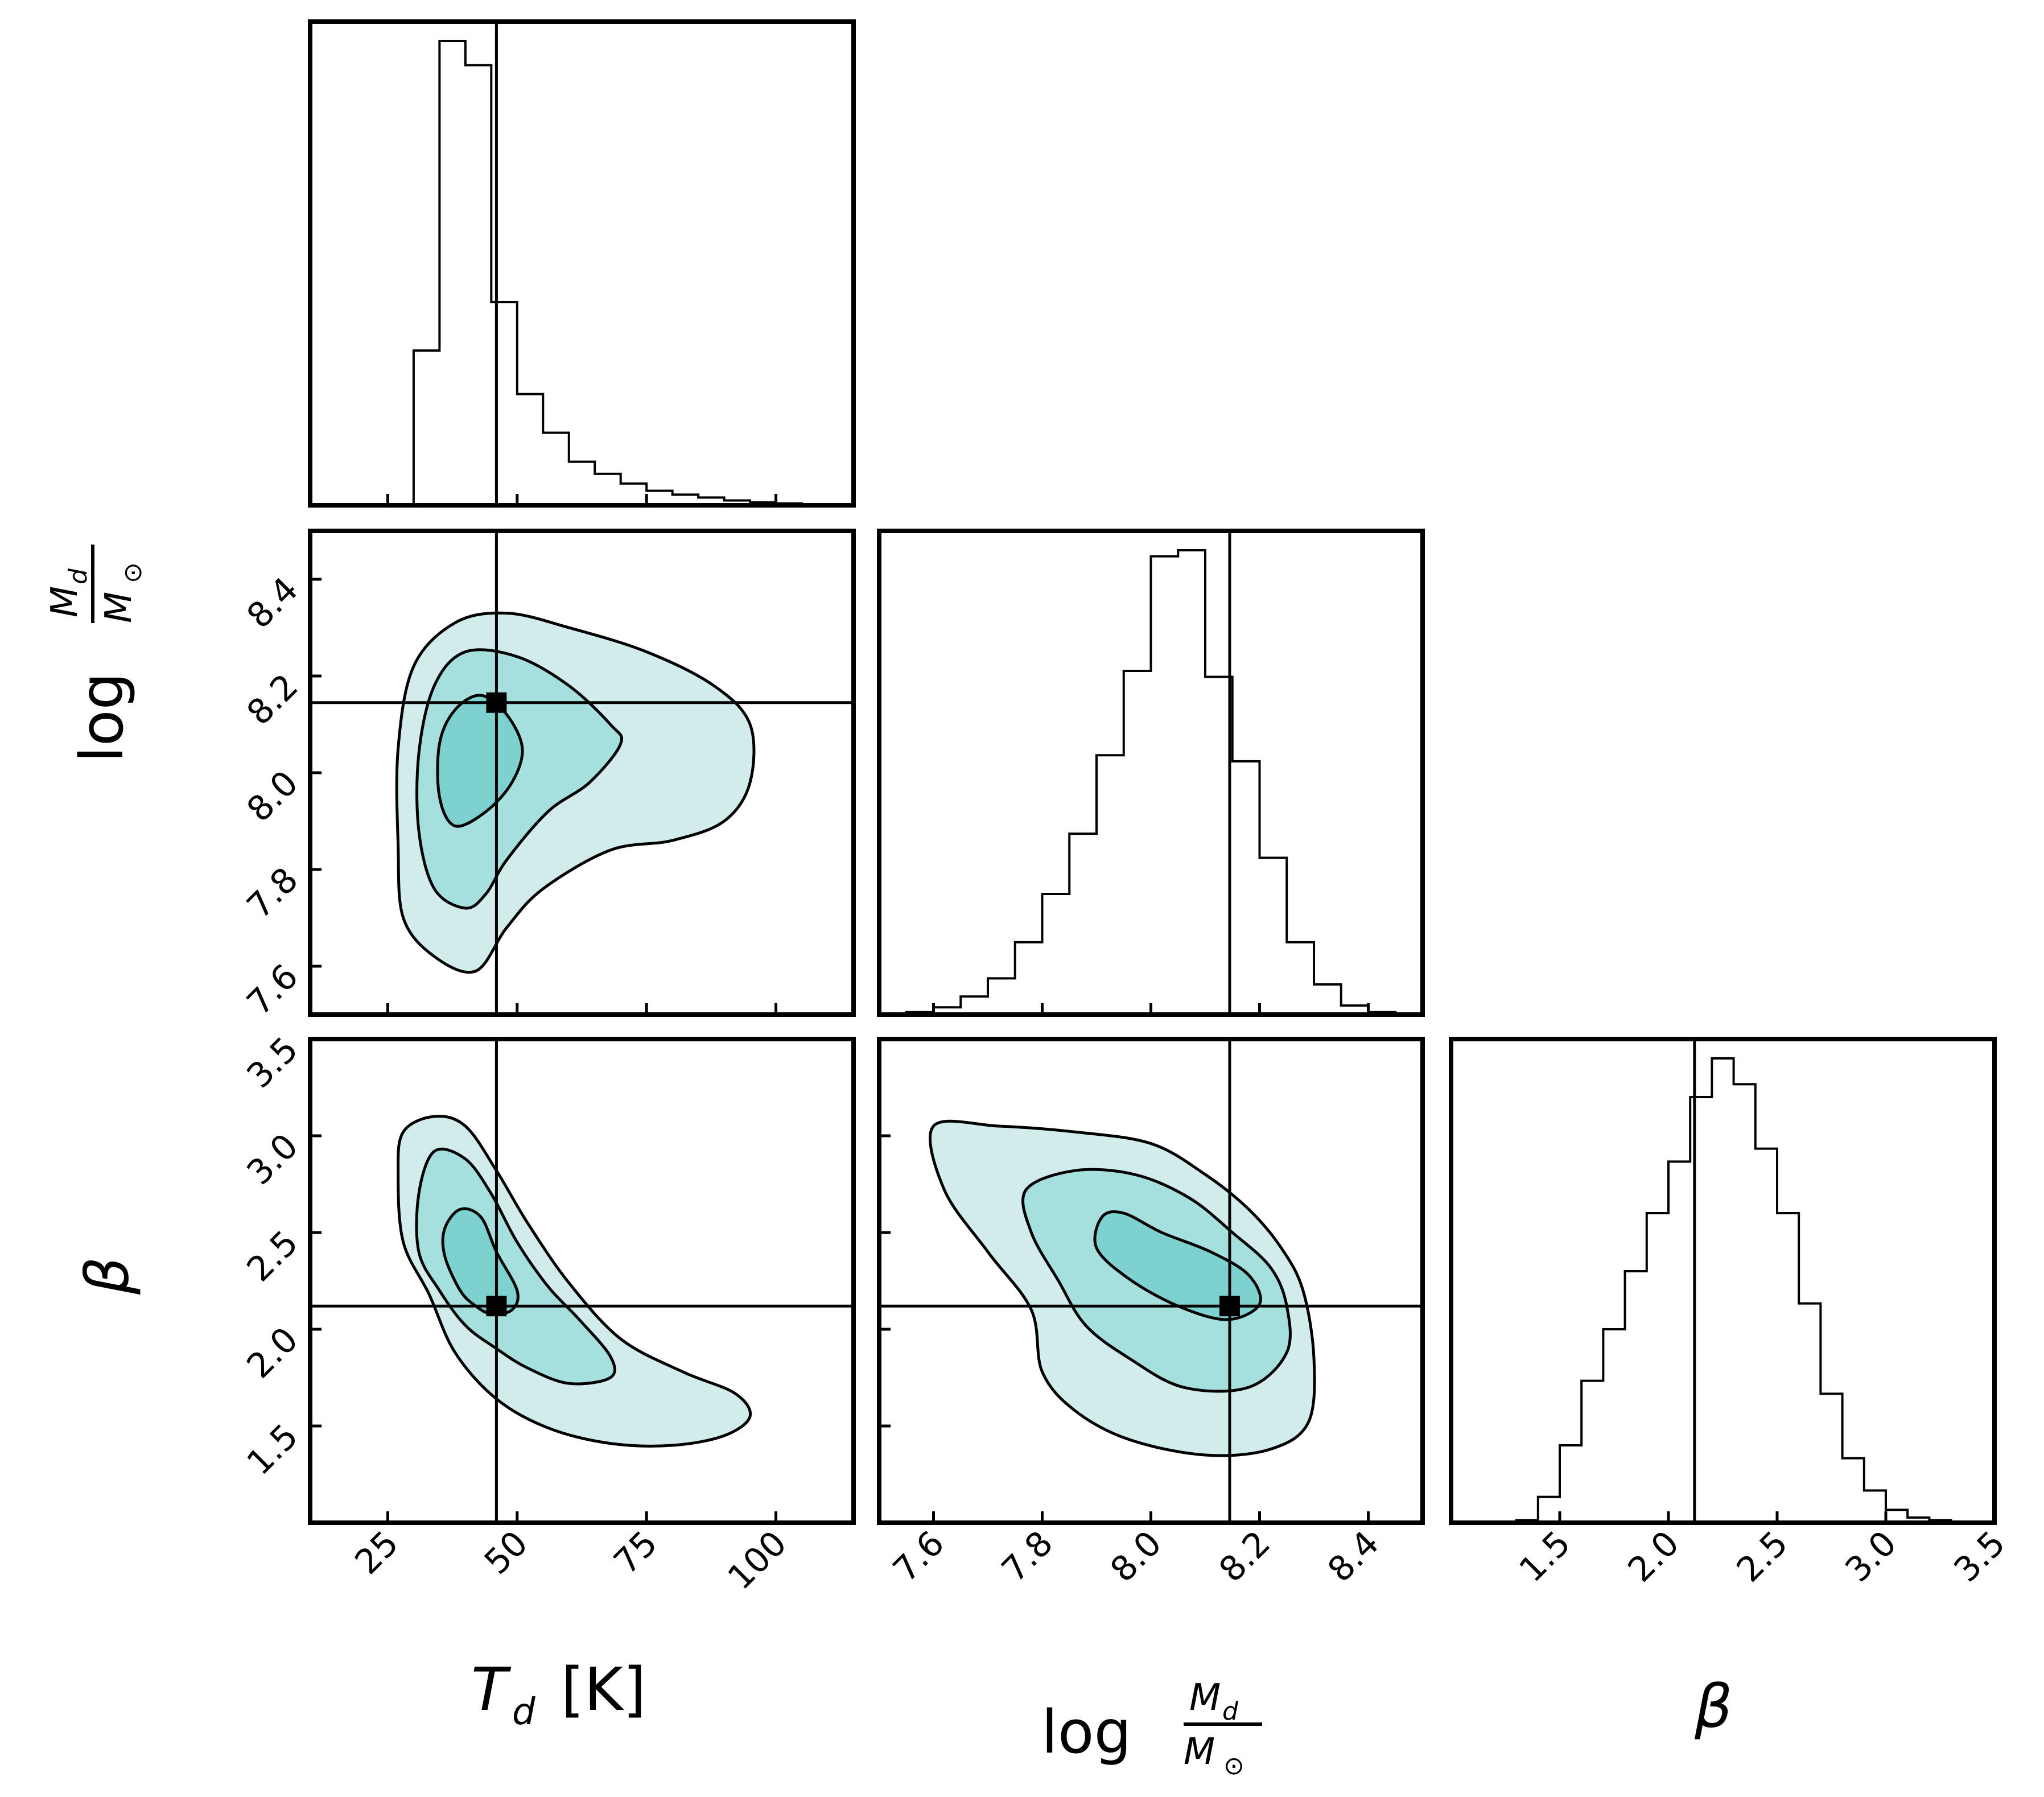 The image size is (2044, 1797). I want to click on td-subscript: d, so click(523, 1712).